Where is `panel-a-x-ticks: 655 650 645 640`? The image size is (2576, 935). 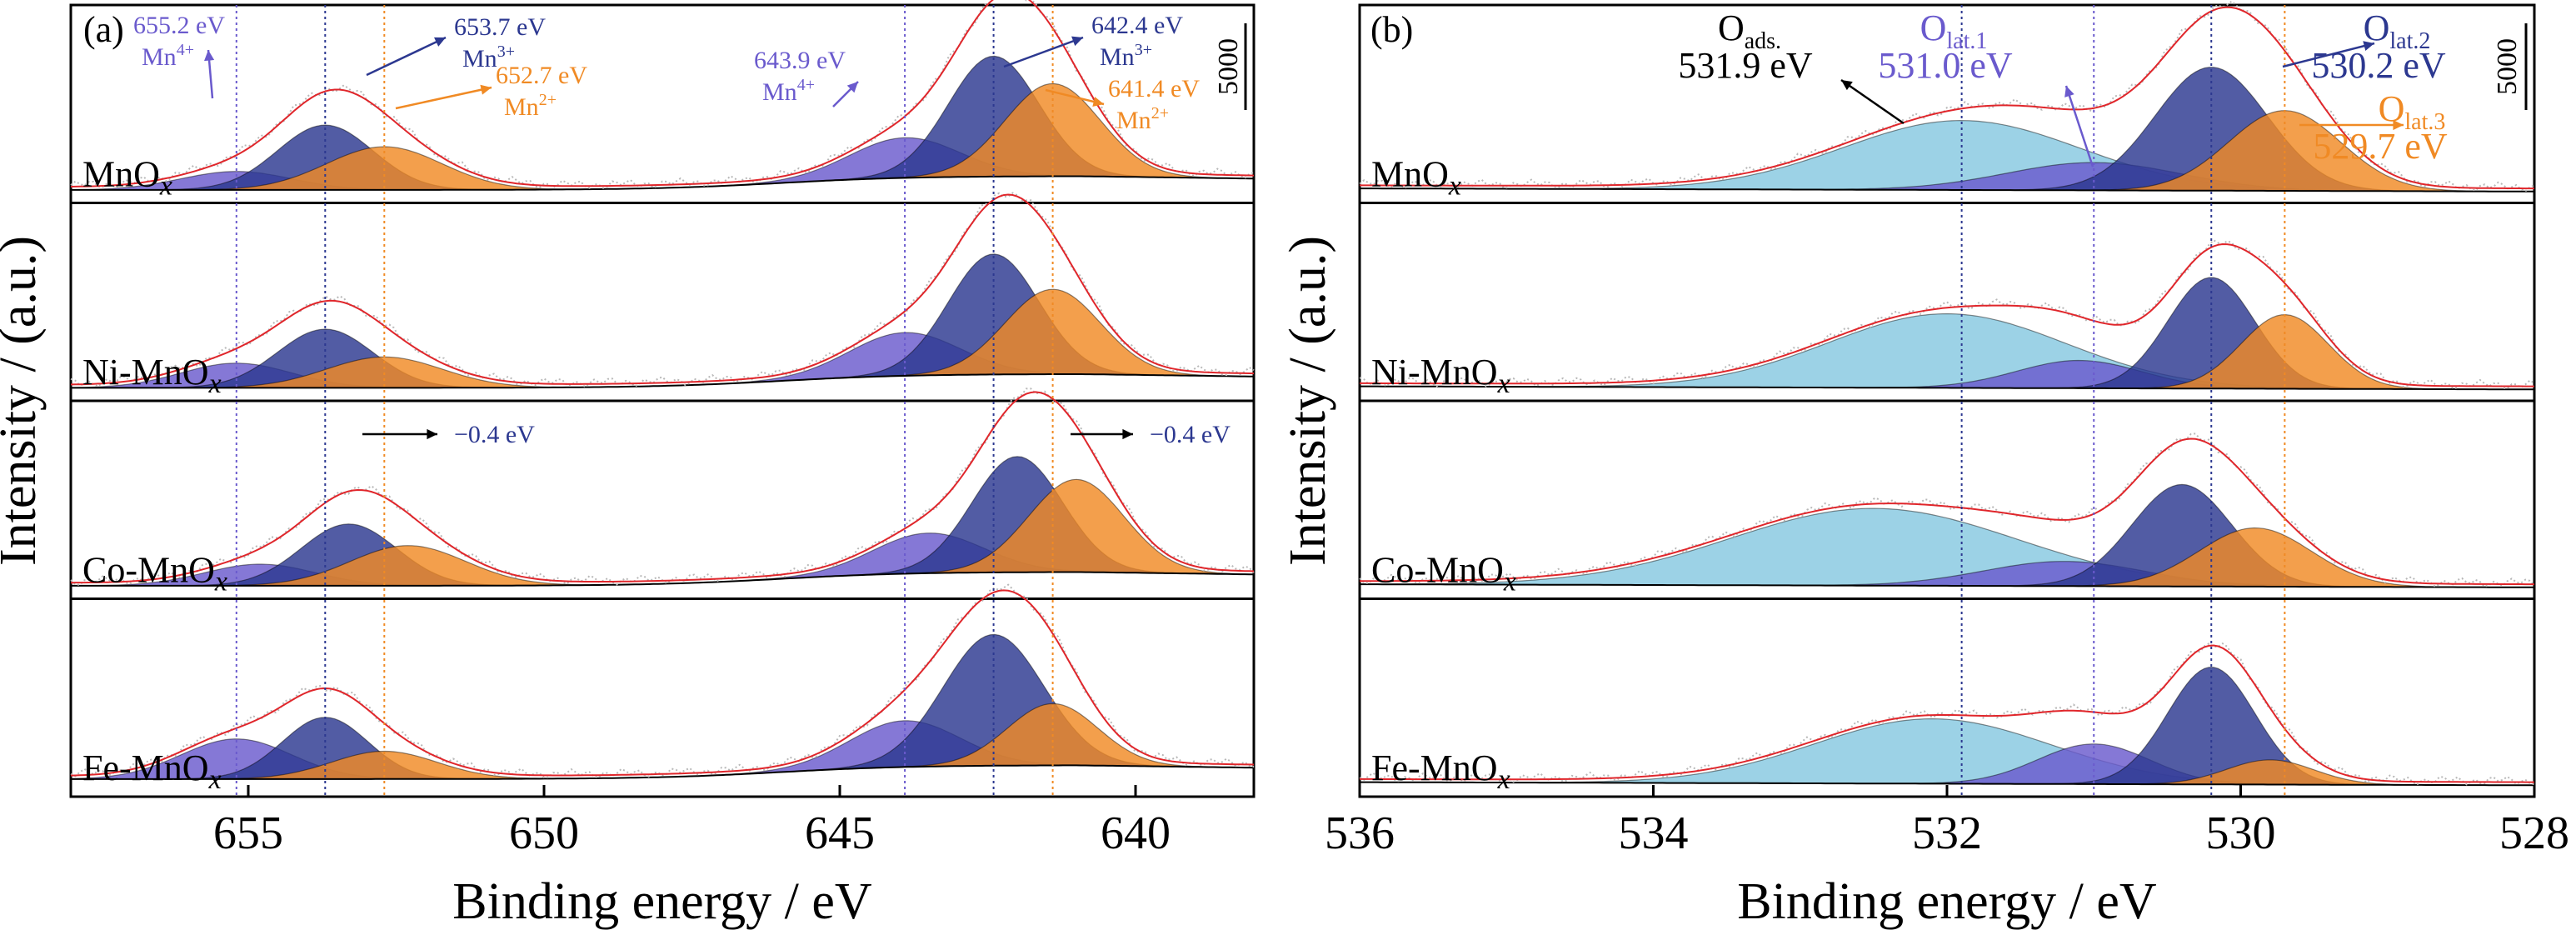 panel-a-x-ticks: 655 650 645 640 is located at coordinates (692, 822).